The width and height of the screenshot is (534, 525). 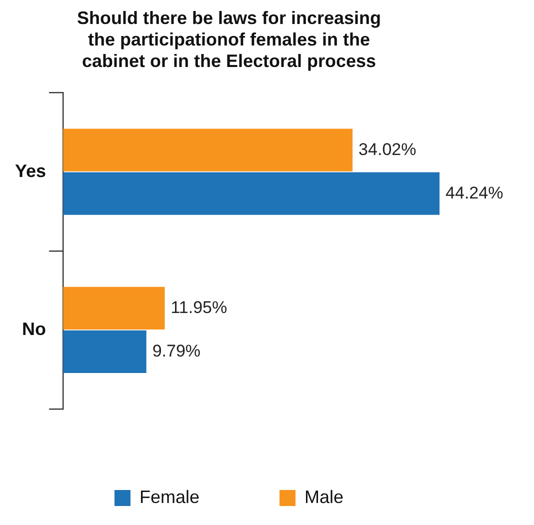 I want to click on legend-label: Male, so click(x=324, y=496).